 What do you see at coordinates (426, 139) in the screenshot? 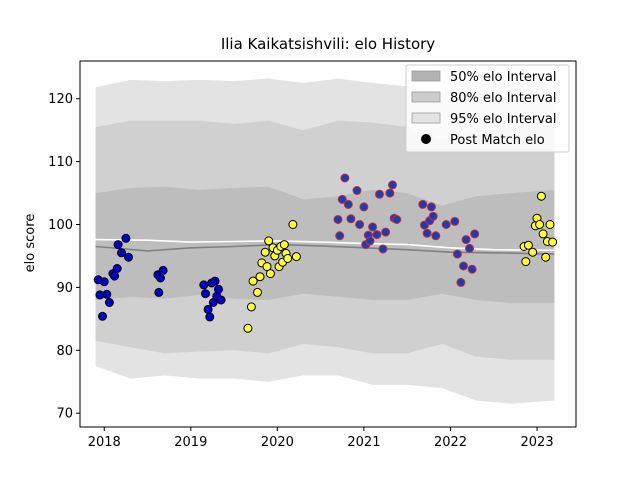
I see `legend-marker` at bounding box center [426, 139].